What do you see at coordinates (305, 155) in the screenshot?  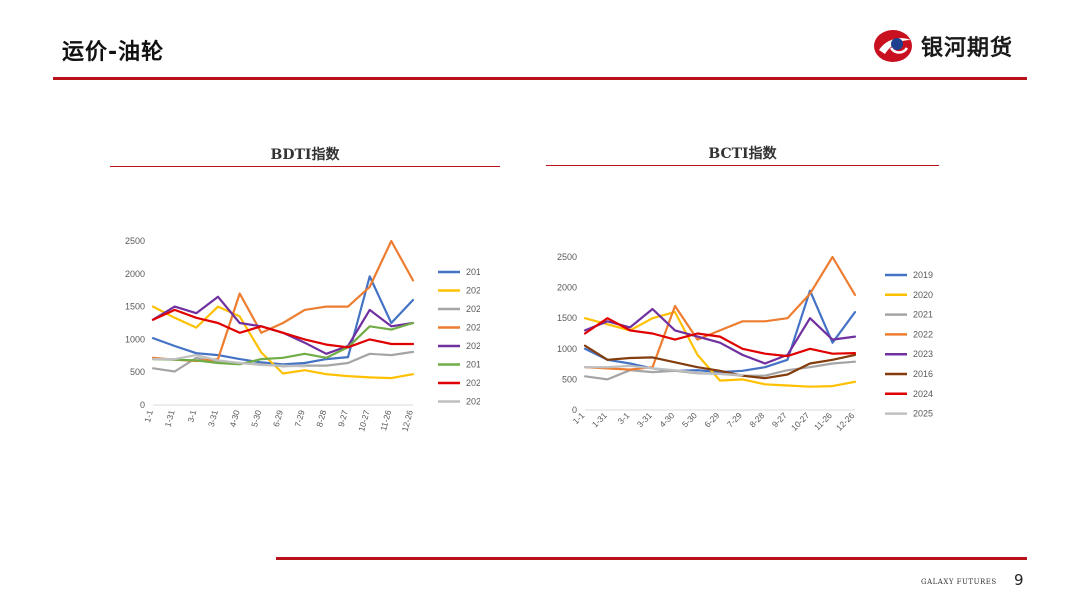 I see `chart-title-bdti: BDTI指数` at bounding box center [305, 155].